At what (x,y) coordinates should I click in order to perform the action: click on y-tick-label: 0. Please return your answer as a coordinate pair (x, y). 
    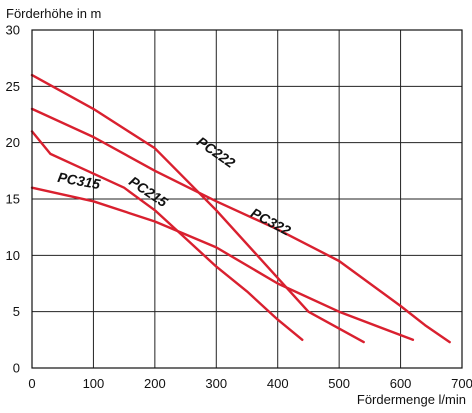
    Looking at the image, I should click on (16, 368).